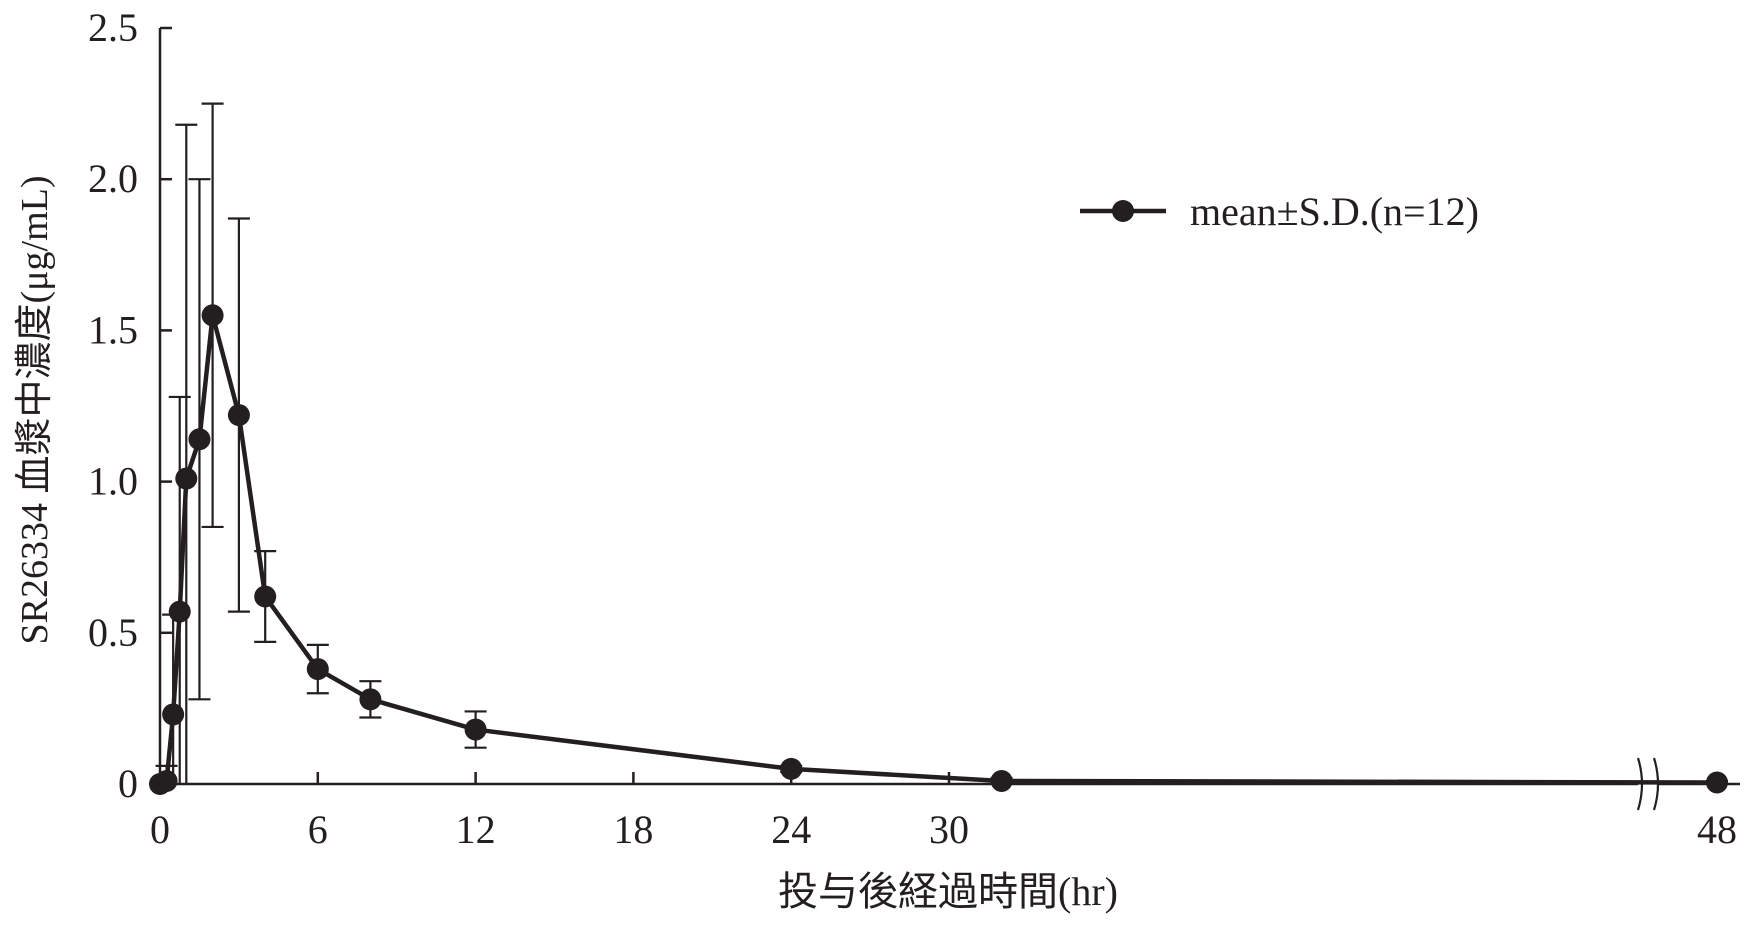  Describe the element at coordinates (633, 829) in the screenshot. I see `x-tick-label-3: 18` at that location.